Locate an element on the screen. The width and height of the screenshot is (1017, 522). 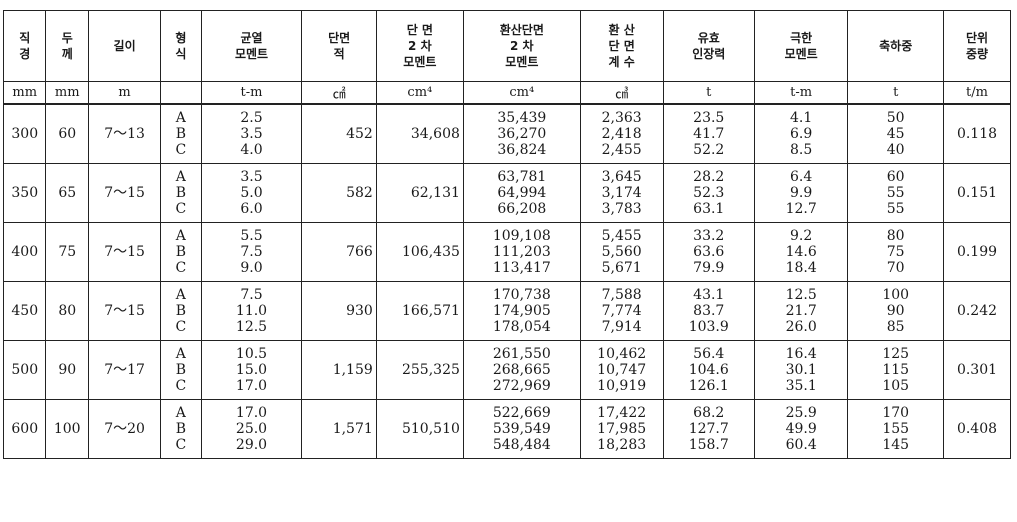
cell-thickness: 80 is located at coordinates (67, 311).